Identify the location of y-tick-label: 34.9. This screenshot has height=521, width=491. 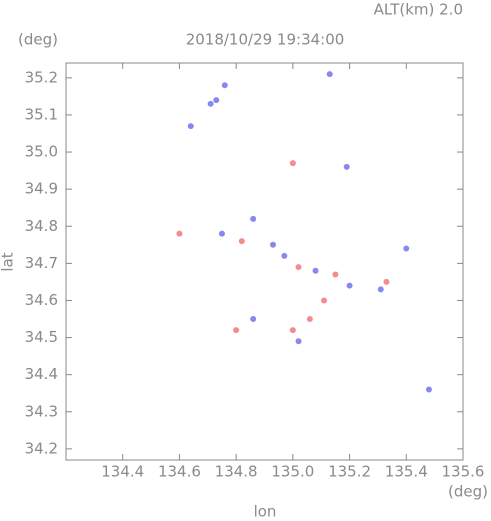
(41, 189).